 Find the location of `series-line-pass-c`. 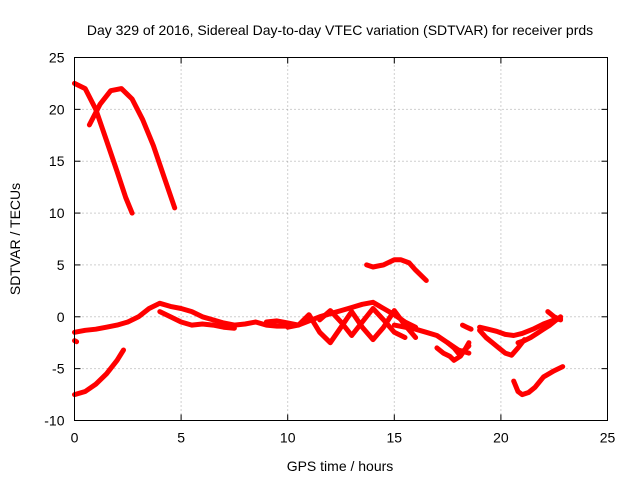

series-line-pass-c is located at coordinates (99, 372).